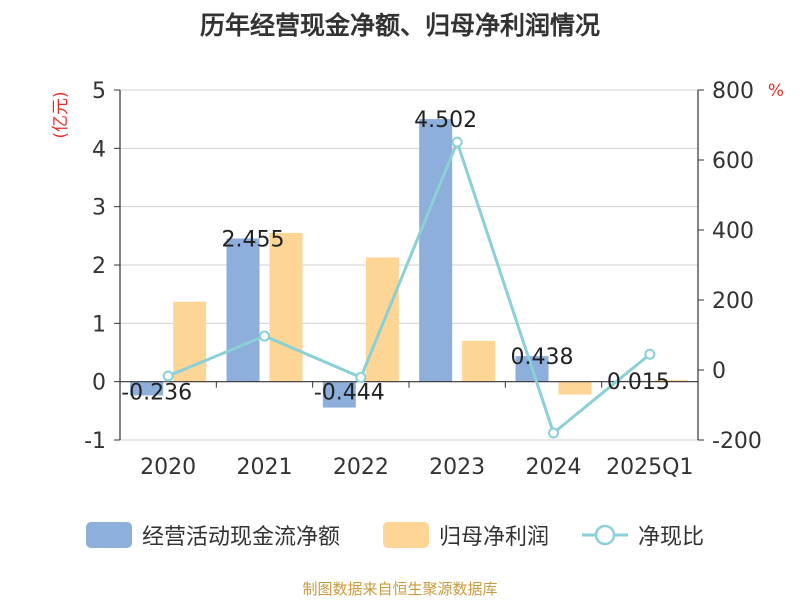  What do you see at coordinates (95, 441) in the screenshot?
I see `left-tick-label: -1` at bounding box center [95, 441].